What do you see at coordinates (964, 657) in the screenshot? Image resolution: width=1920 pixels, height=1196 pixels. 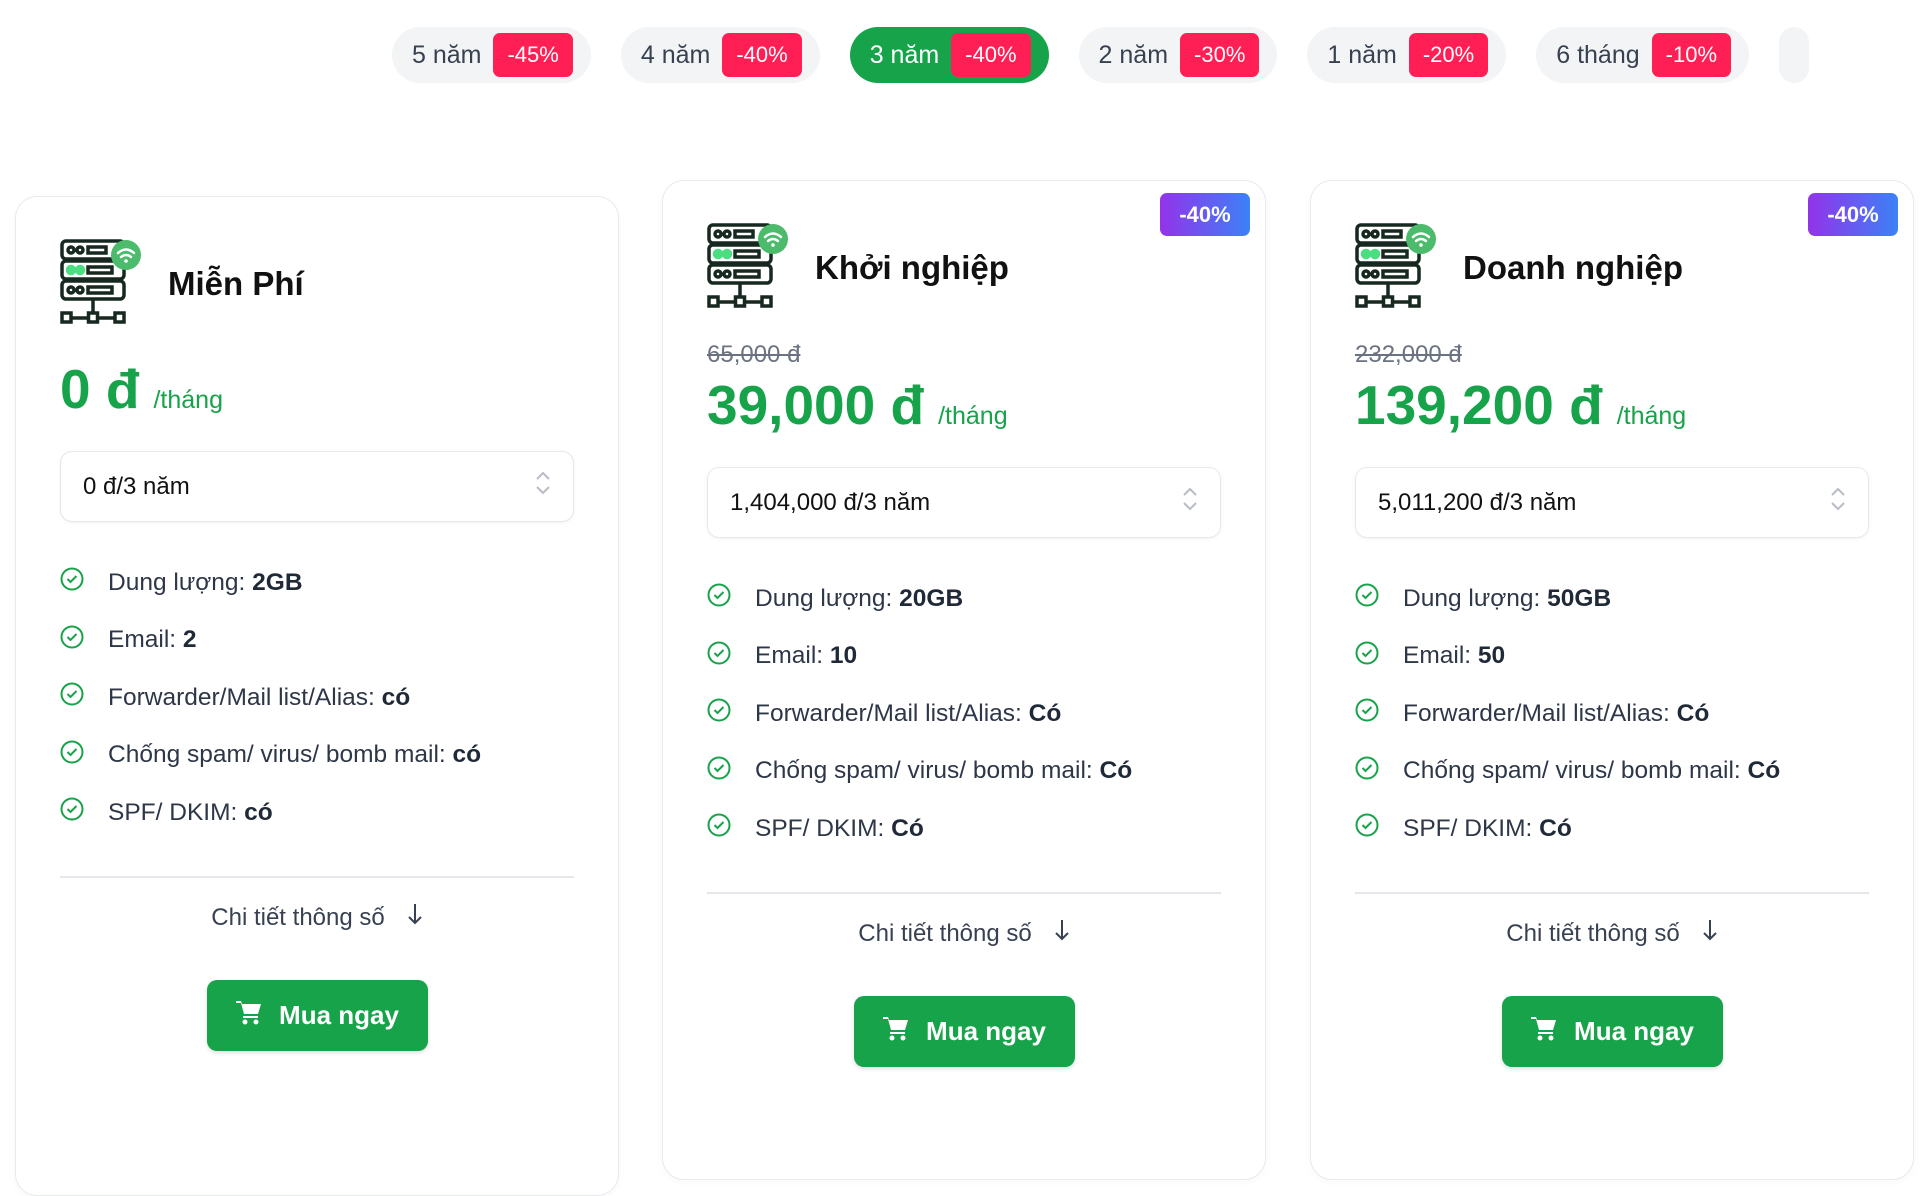 I see `feature-item: Email: 10` at bounding box center [964, 657].